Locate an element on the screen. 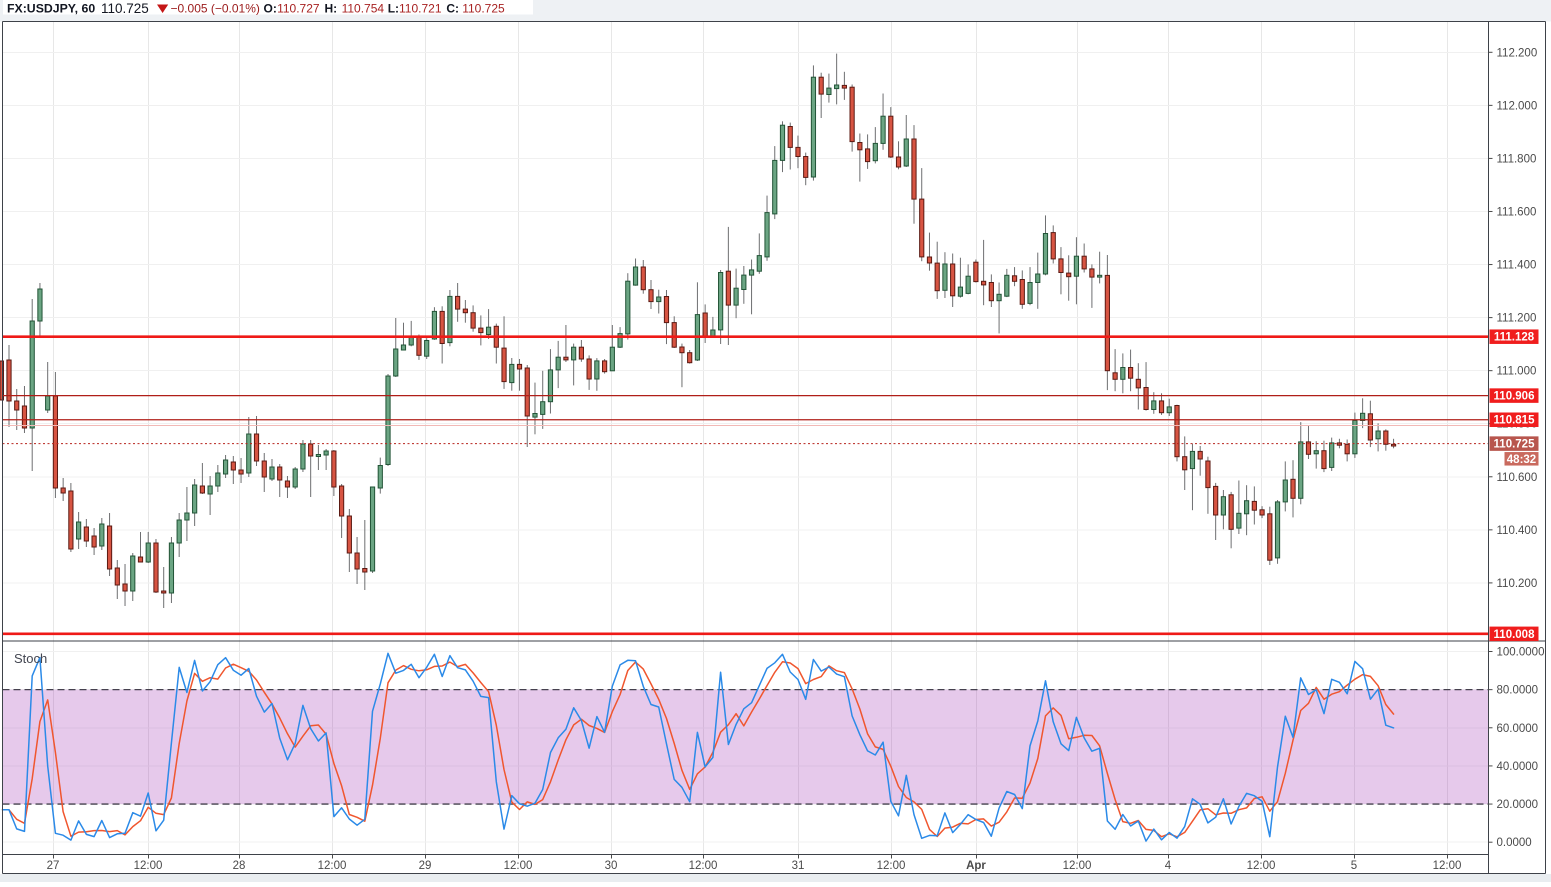  svg-text: 112.000 is located at coordinates (1517, 106).